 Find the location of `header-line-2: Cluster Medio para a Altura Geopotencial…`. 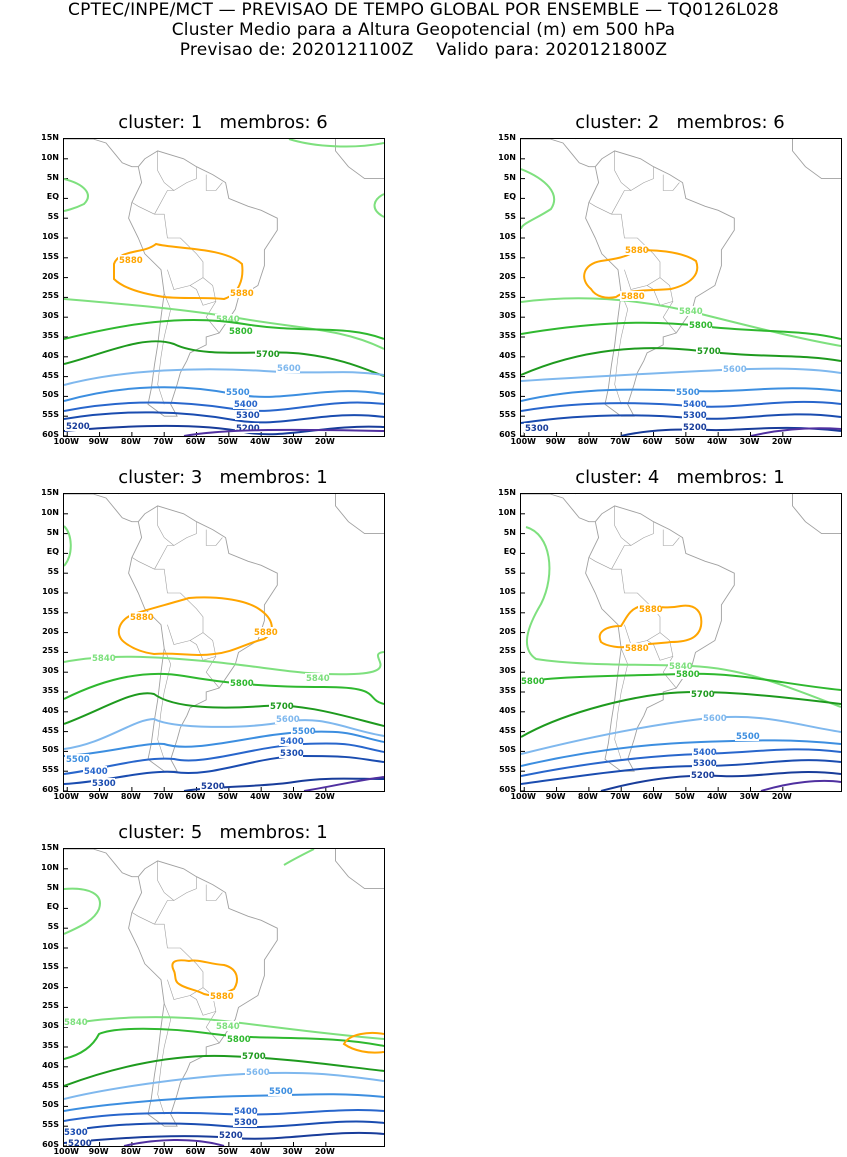

header-line-2: Cluster Medio para a Altura Geopotencial… is located at coordinates (423, 30).